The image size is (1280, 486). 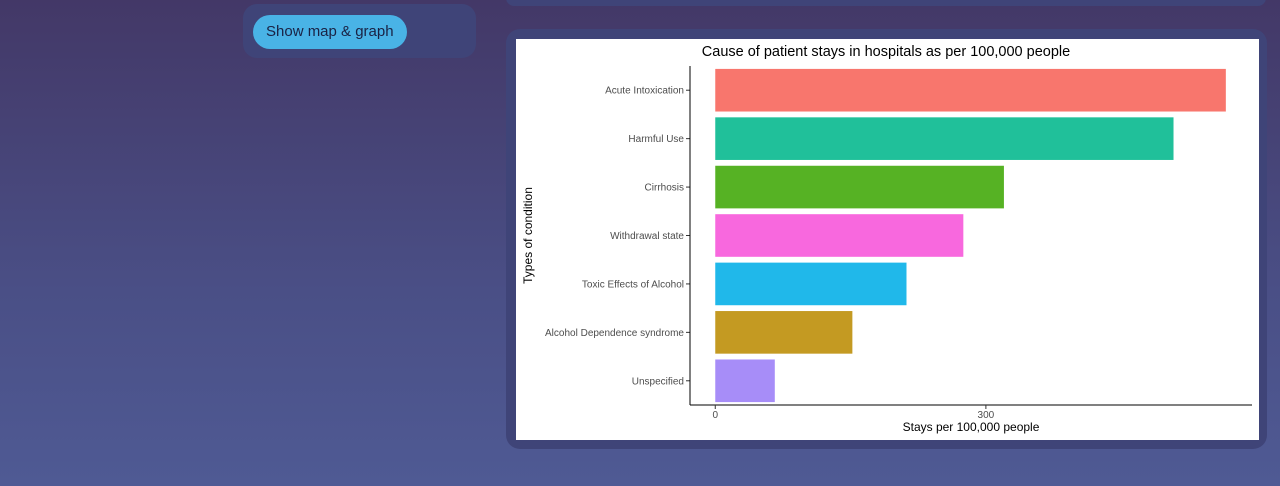 I want to click on y-axis-label: Types of condition, so click(x=528, y=235).